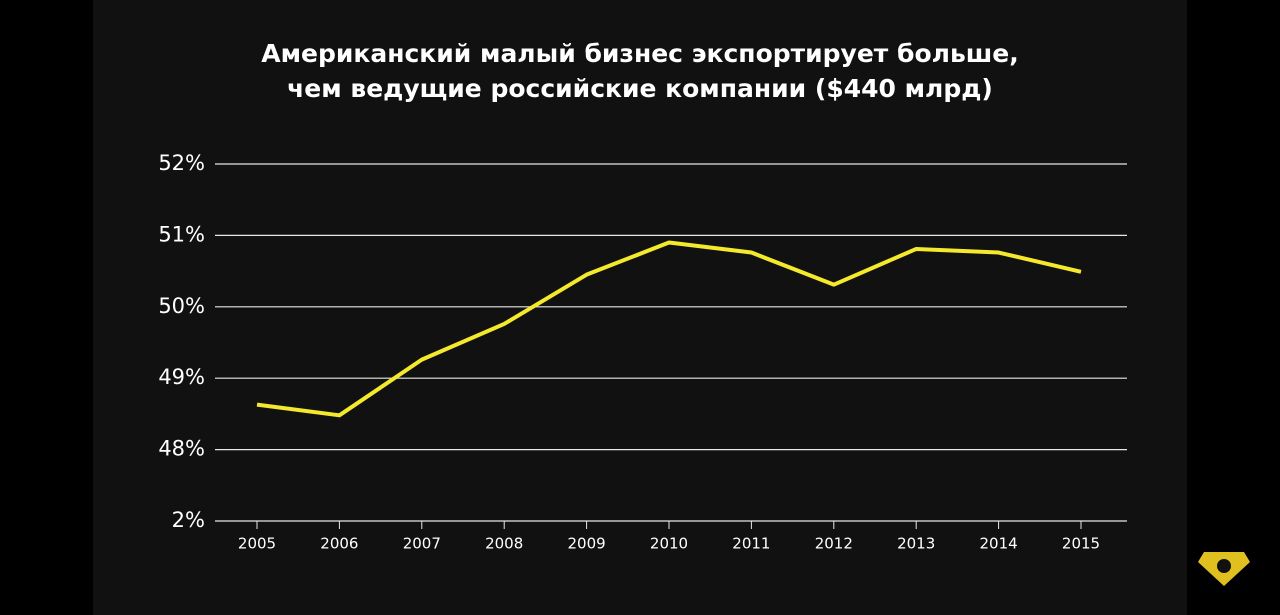 This screenshot has height=615, width=1280. Describe the element at coordinates (188, 520) in the screenshot. I see `y-tick-label: 2%` at that location.